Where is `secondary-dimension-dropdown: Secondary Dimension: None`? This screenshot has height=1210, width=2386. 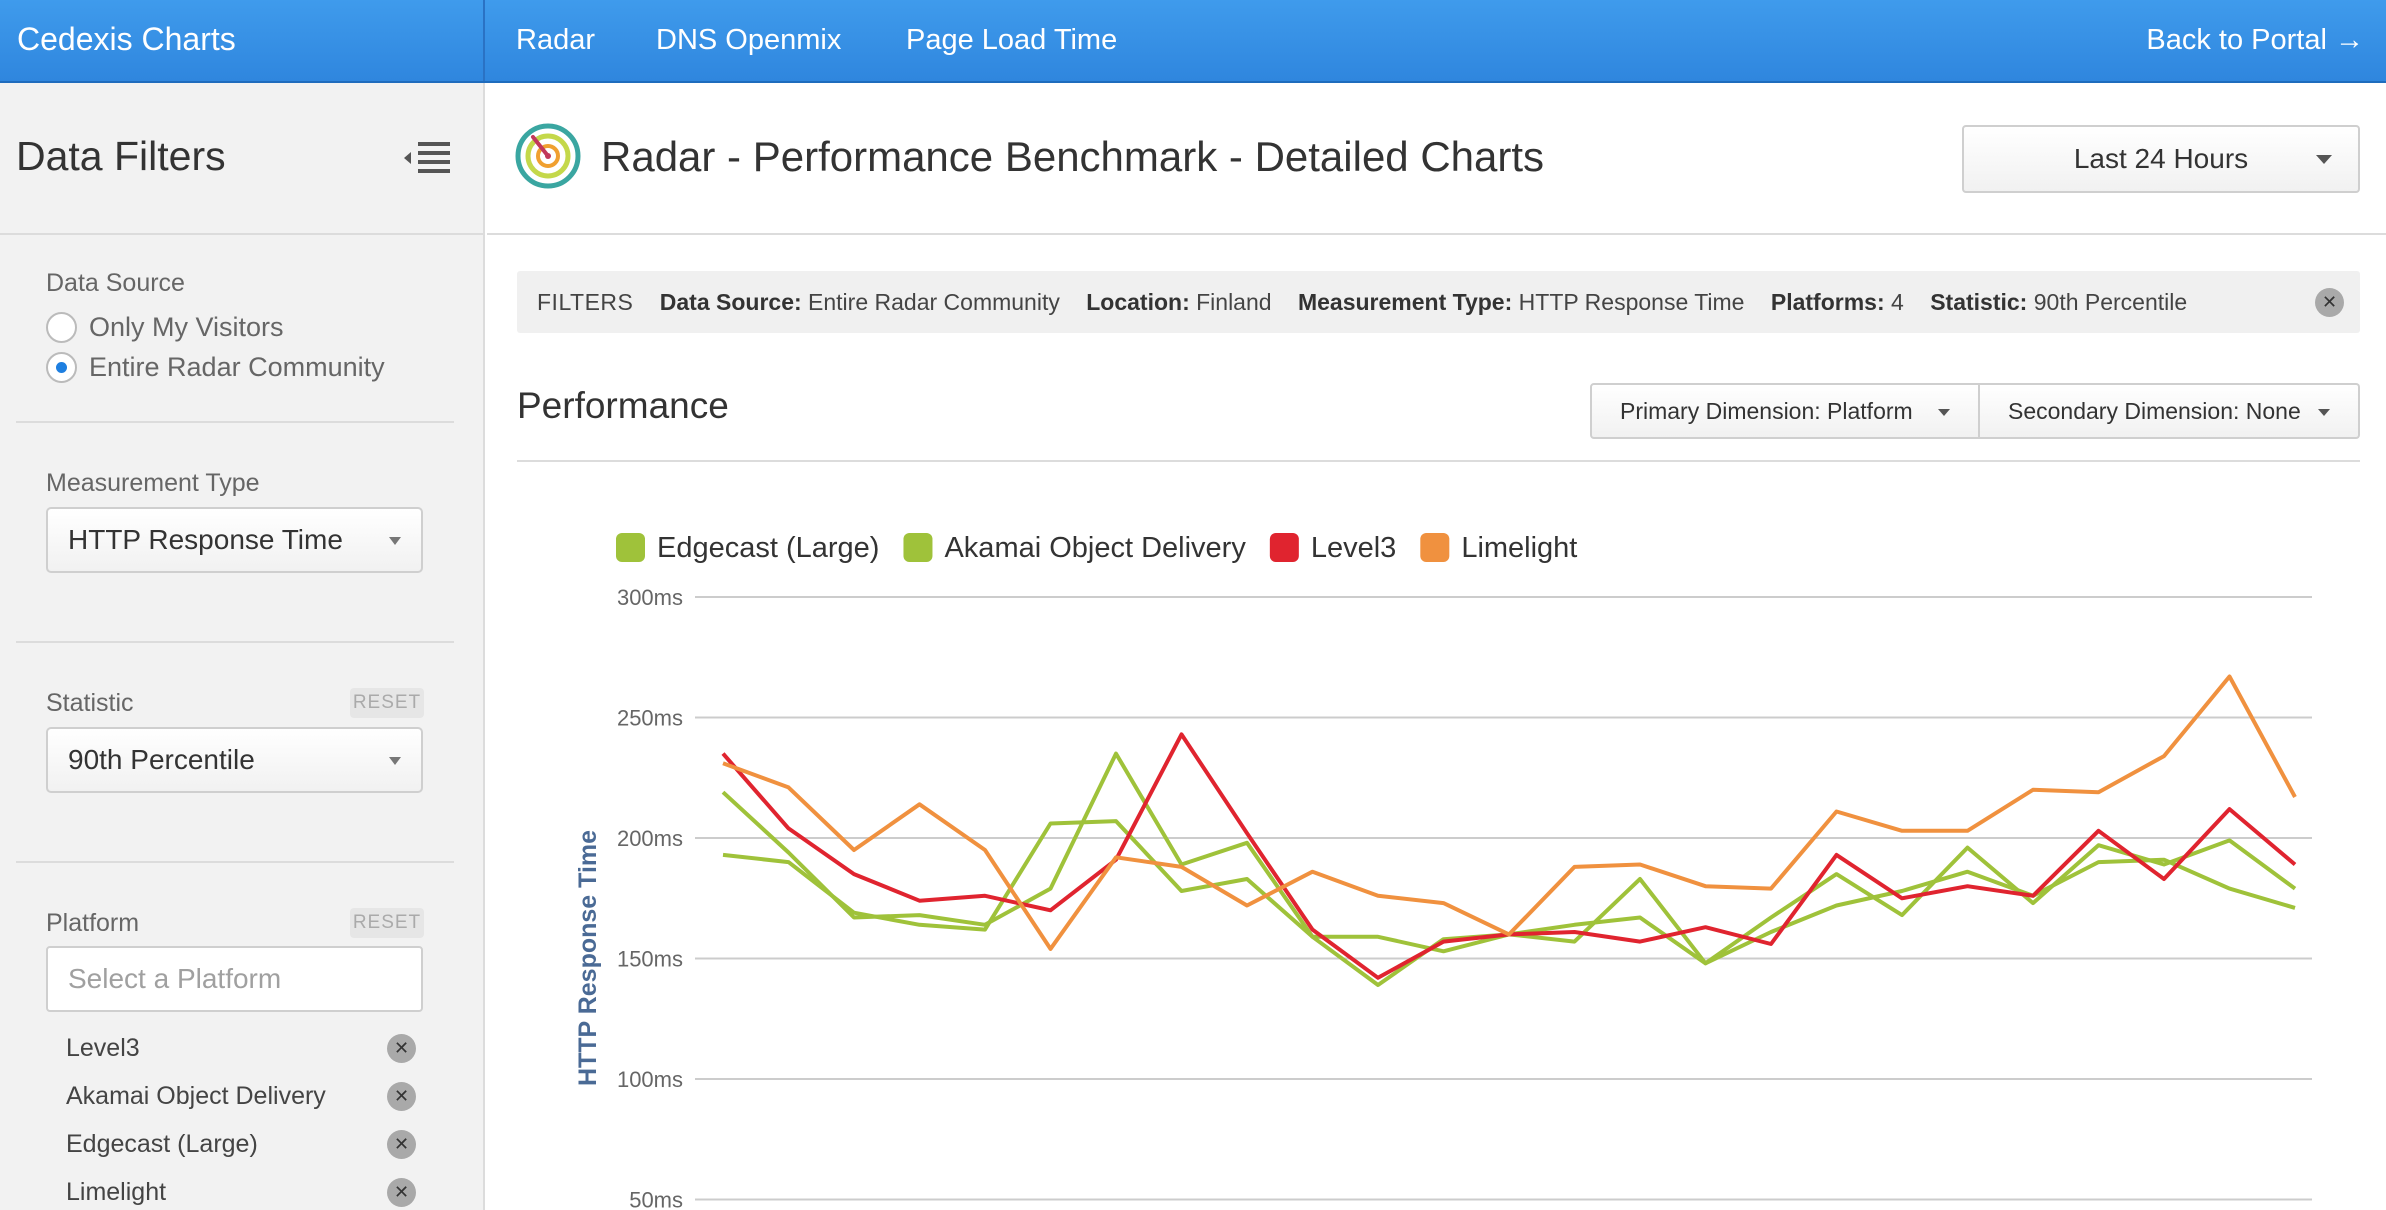
secondary-dimension-dropdown: Secondary Dimension: None is located at coordinates (2170, 411).